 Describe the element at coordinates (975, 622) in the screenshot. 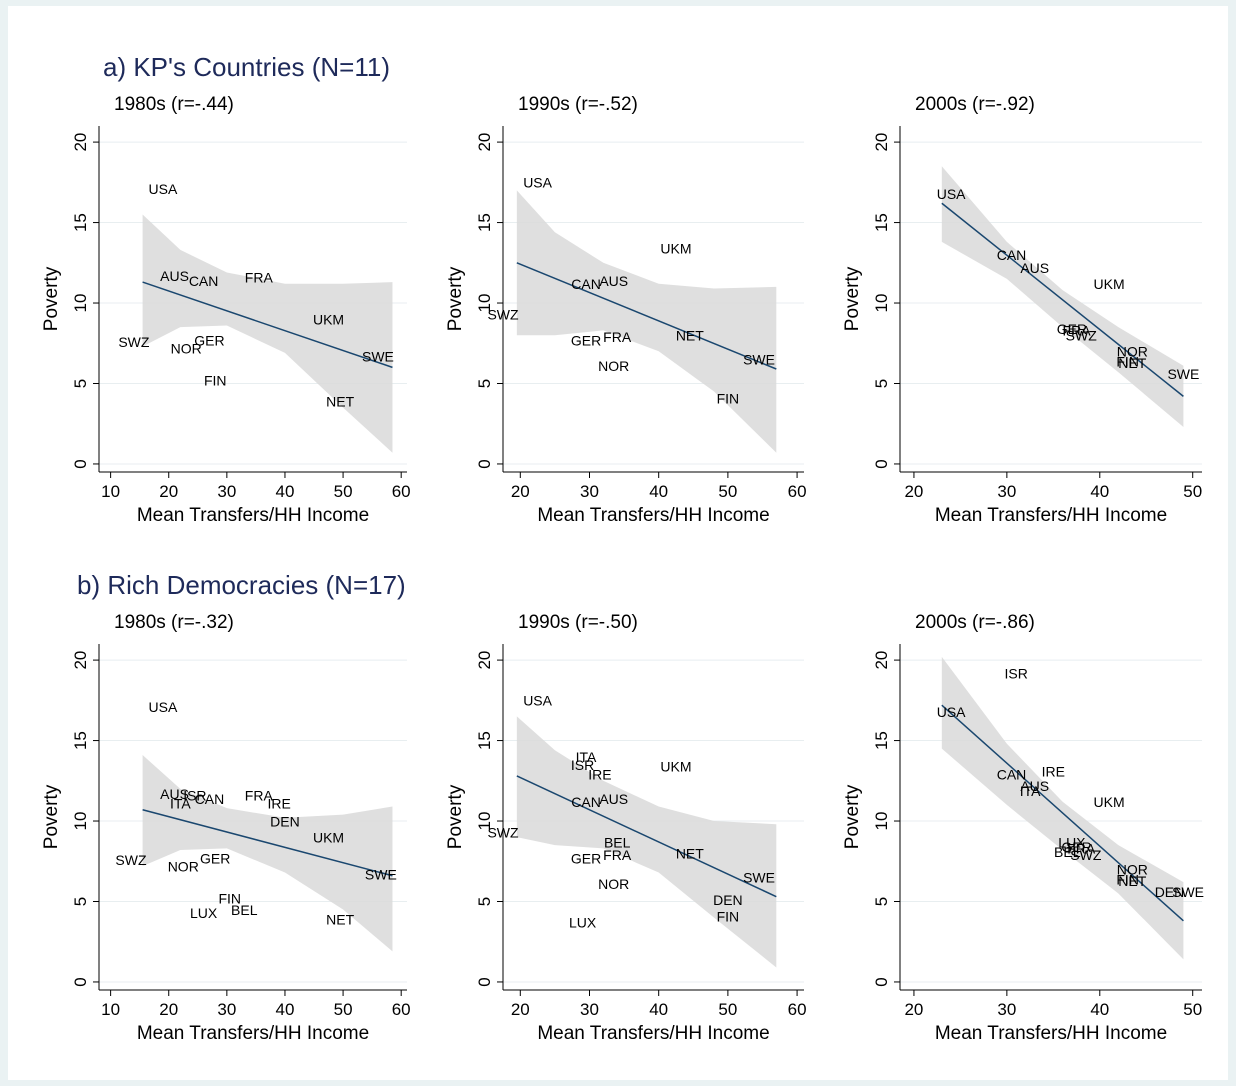

I see `subplot-title: 2000s (r=-.86)` at that location.